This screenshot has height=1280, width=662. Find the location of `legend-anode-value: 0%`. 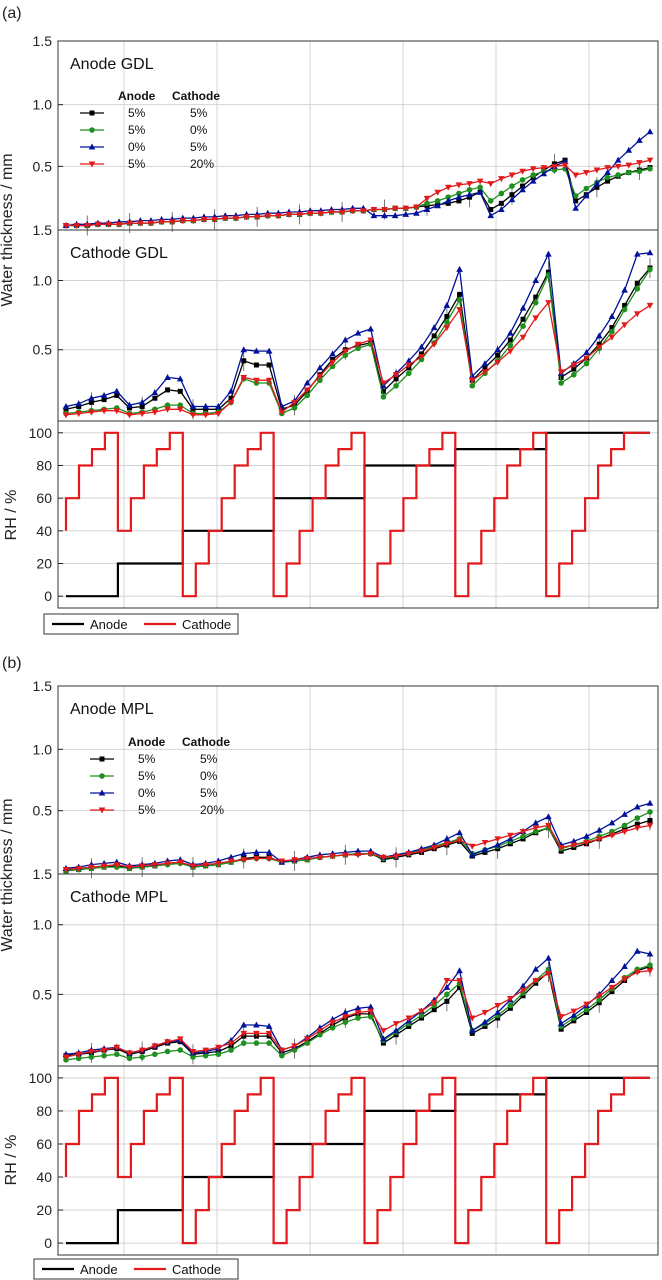

legend-anode-value: 0% is located at coordinates (147, 793).